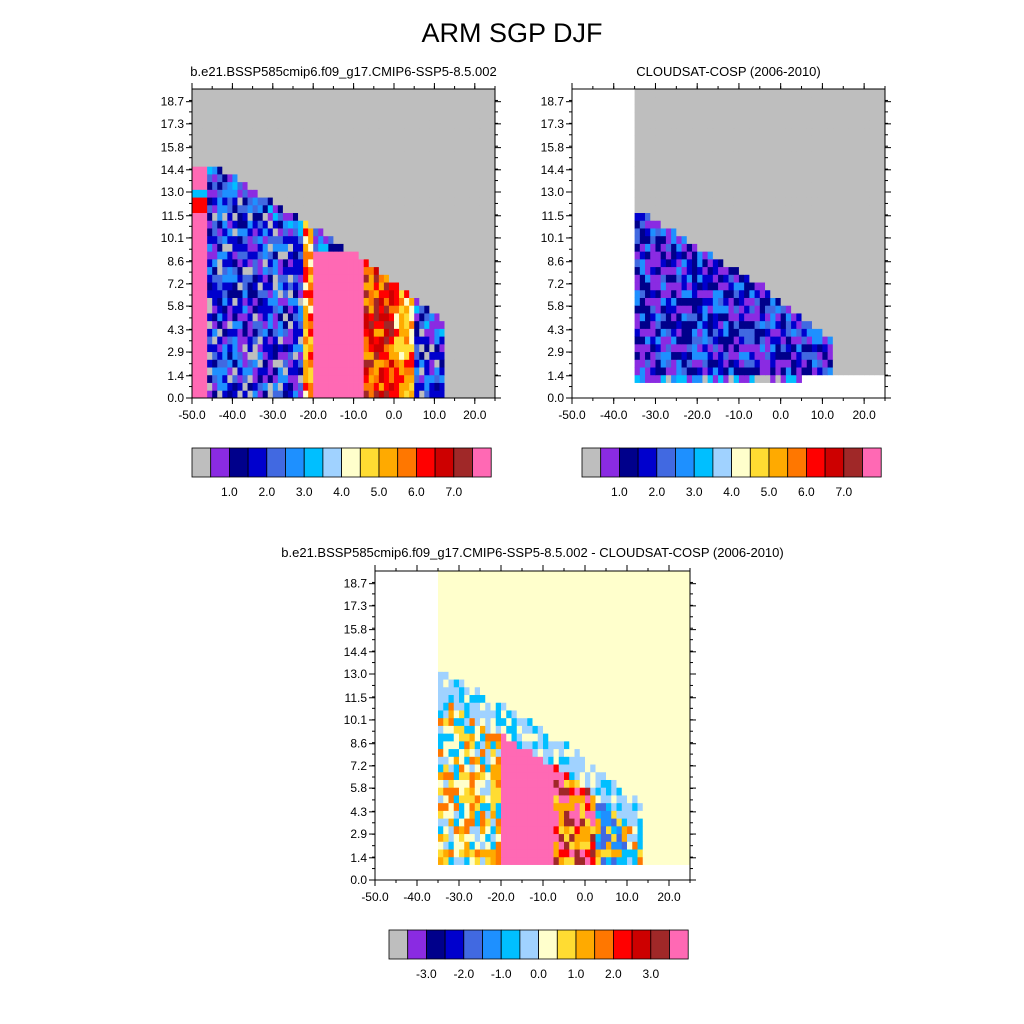 This screenshot has height=1024, width=1024. What do you see at coordinates (553, 124) in the screenshot?
I see `y-tick-label: 17.3` at bounding box center [553, 124].